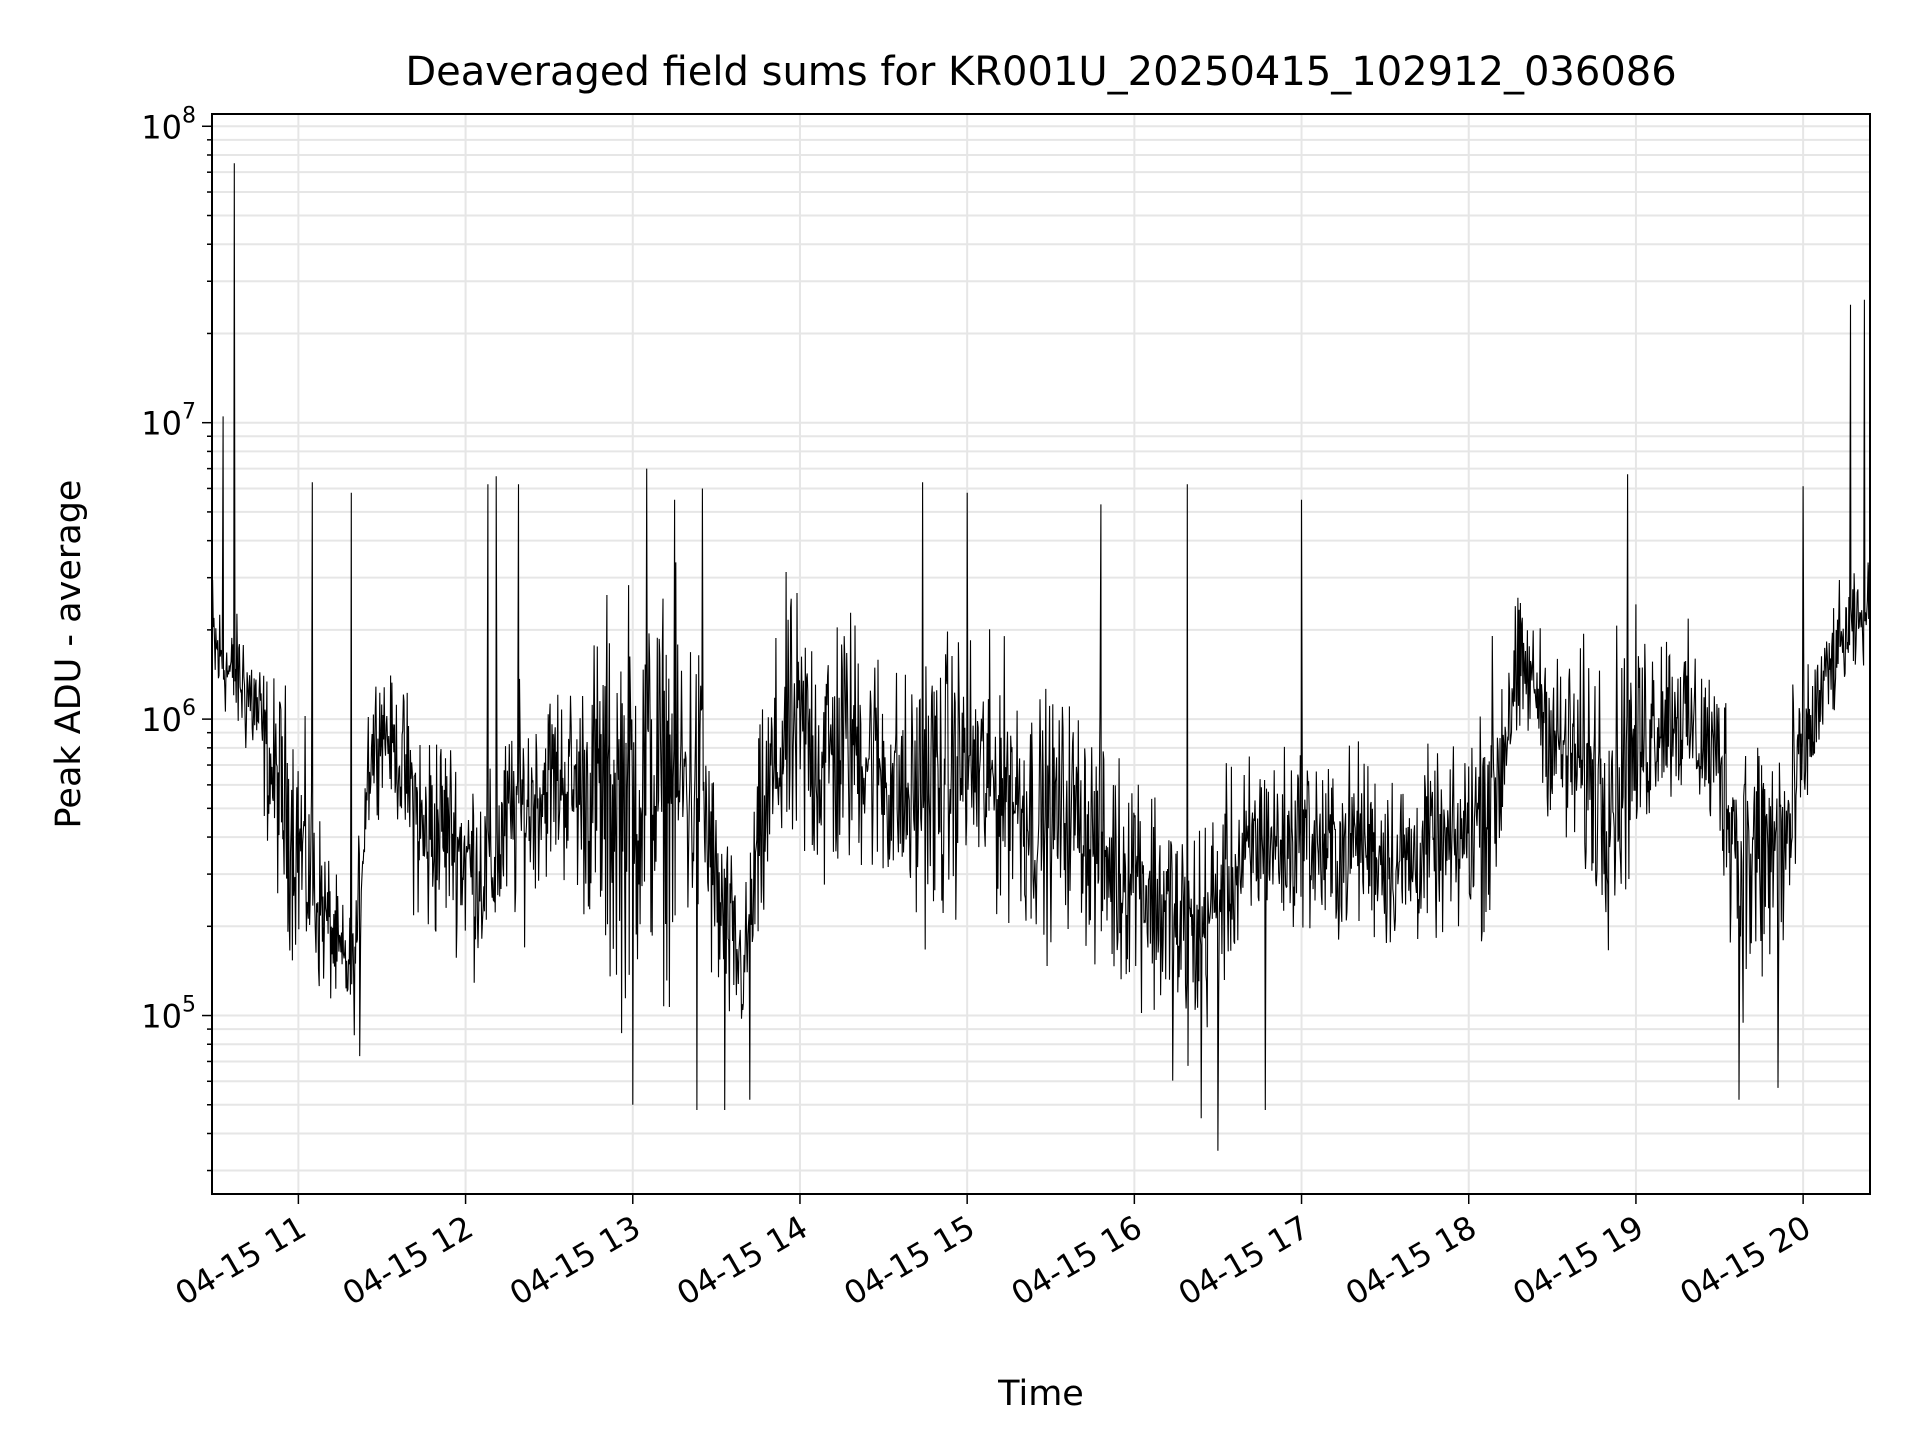 This screenshot has height=1440, width=1920. Describe the element at coordinates (168, 717) in the screenshot. I see `y-tick-label: 10⁶` at that location.